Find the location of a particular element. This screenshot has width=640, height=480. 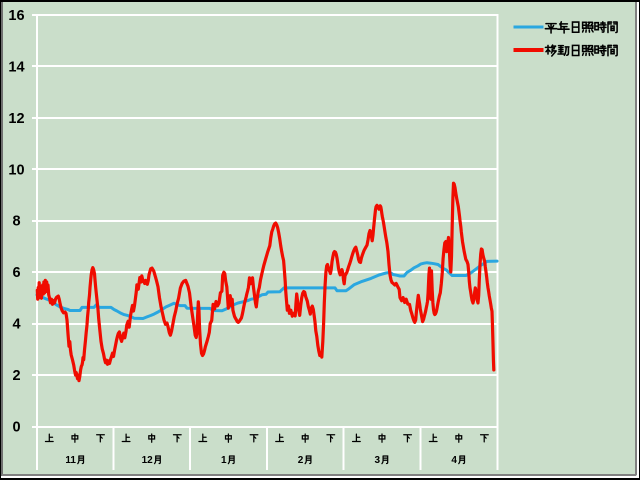

svg-text: 0 is located at coordinates (16, 428).